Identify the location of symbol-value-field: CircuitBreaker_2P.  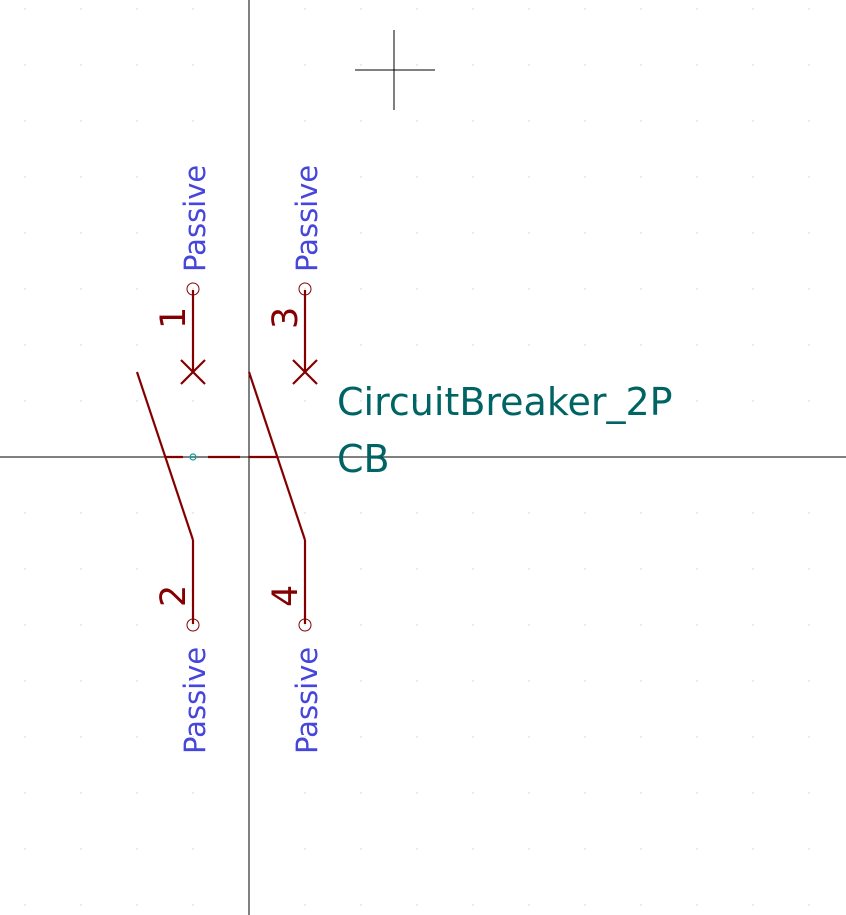
(505, 402).